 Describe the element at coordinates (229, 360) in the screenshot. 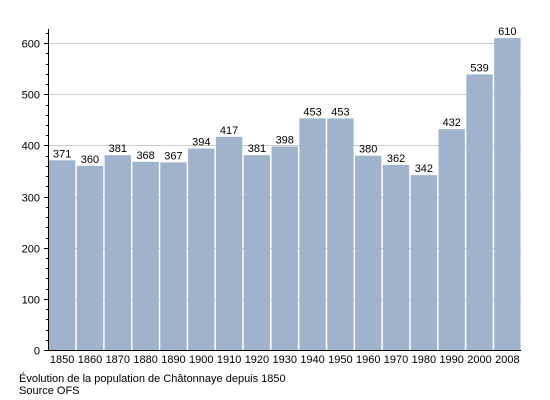

I see `x-tick-label-1910: 1910` at that location.